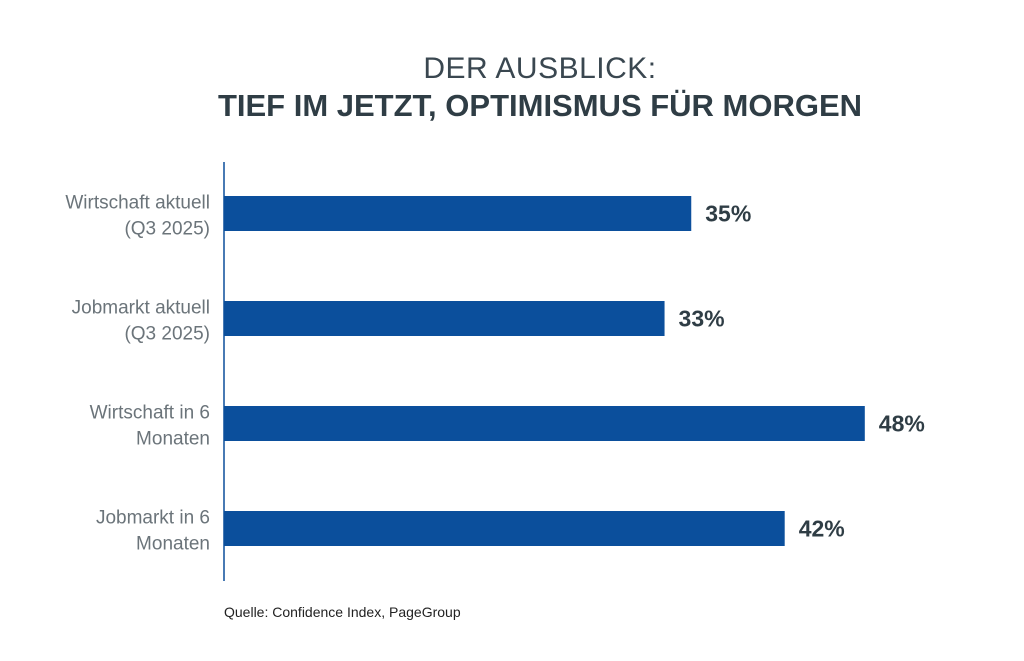  I want to click on category-label: Jobmarkt in 6, so click(153, 518).